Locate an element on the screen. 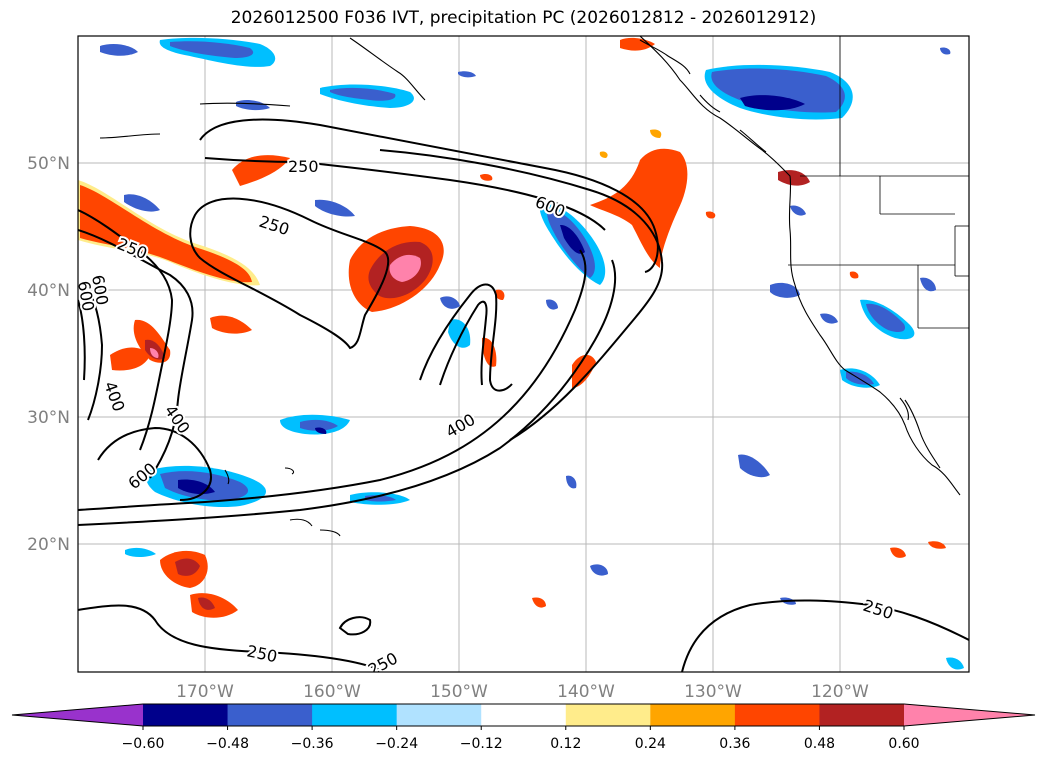  colorbar-tick-label: −0.36 is located at coordinates (312, 744).